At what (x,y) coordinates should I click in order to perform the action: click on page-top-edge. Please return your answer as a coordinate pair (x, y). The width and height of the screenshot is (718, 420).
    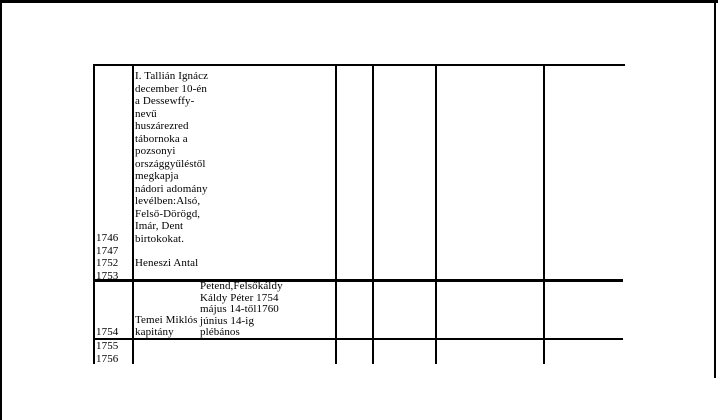
    Looking at the image, I should click on (359, 1).